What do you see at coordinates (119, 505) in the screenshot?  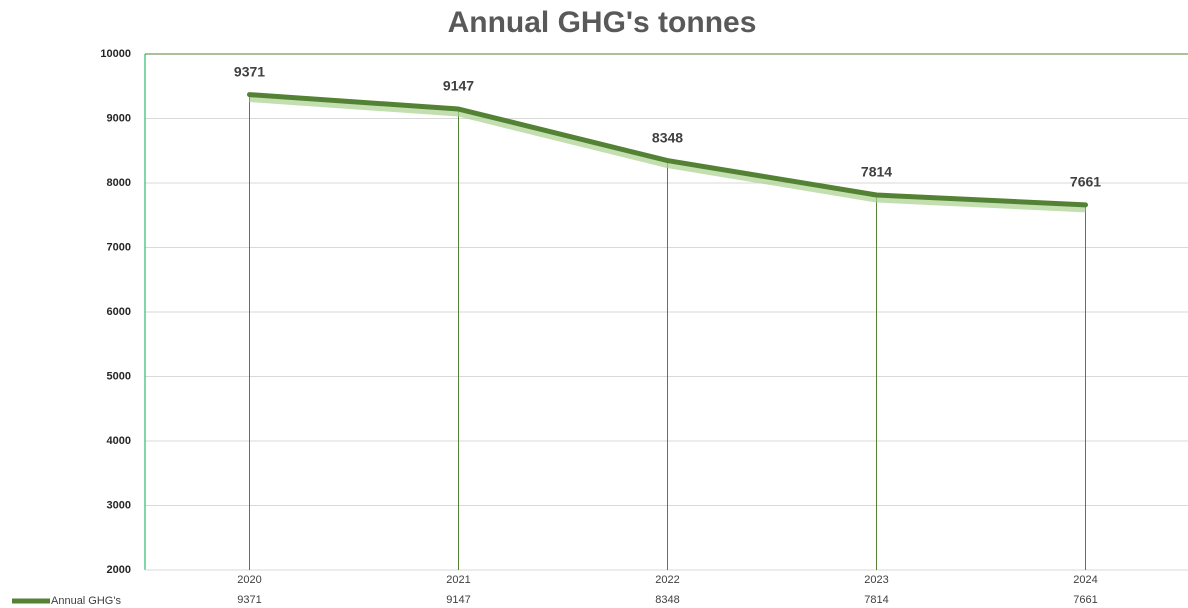 I see `y-tick-label: 3000` at bounding box center [119, 505].